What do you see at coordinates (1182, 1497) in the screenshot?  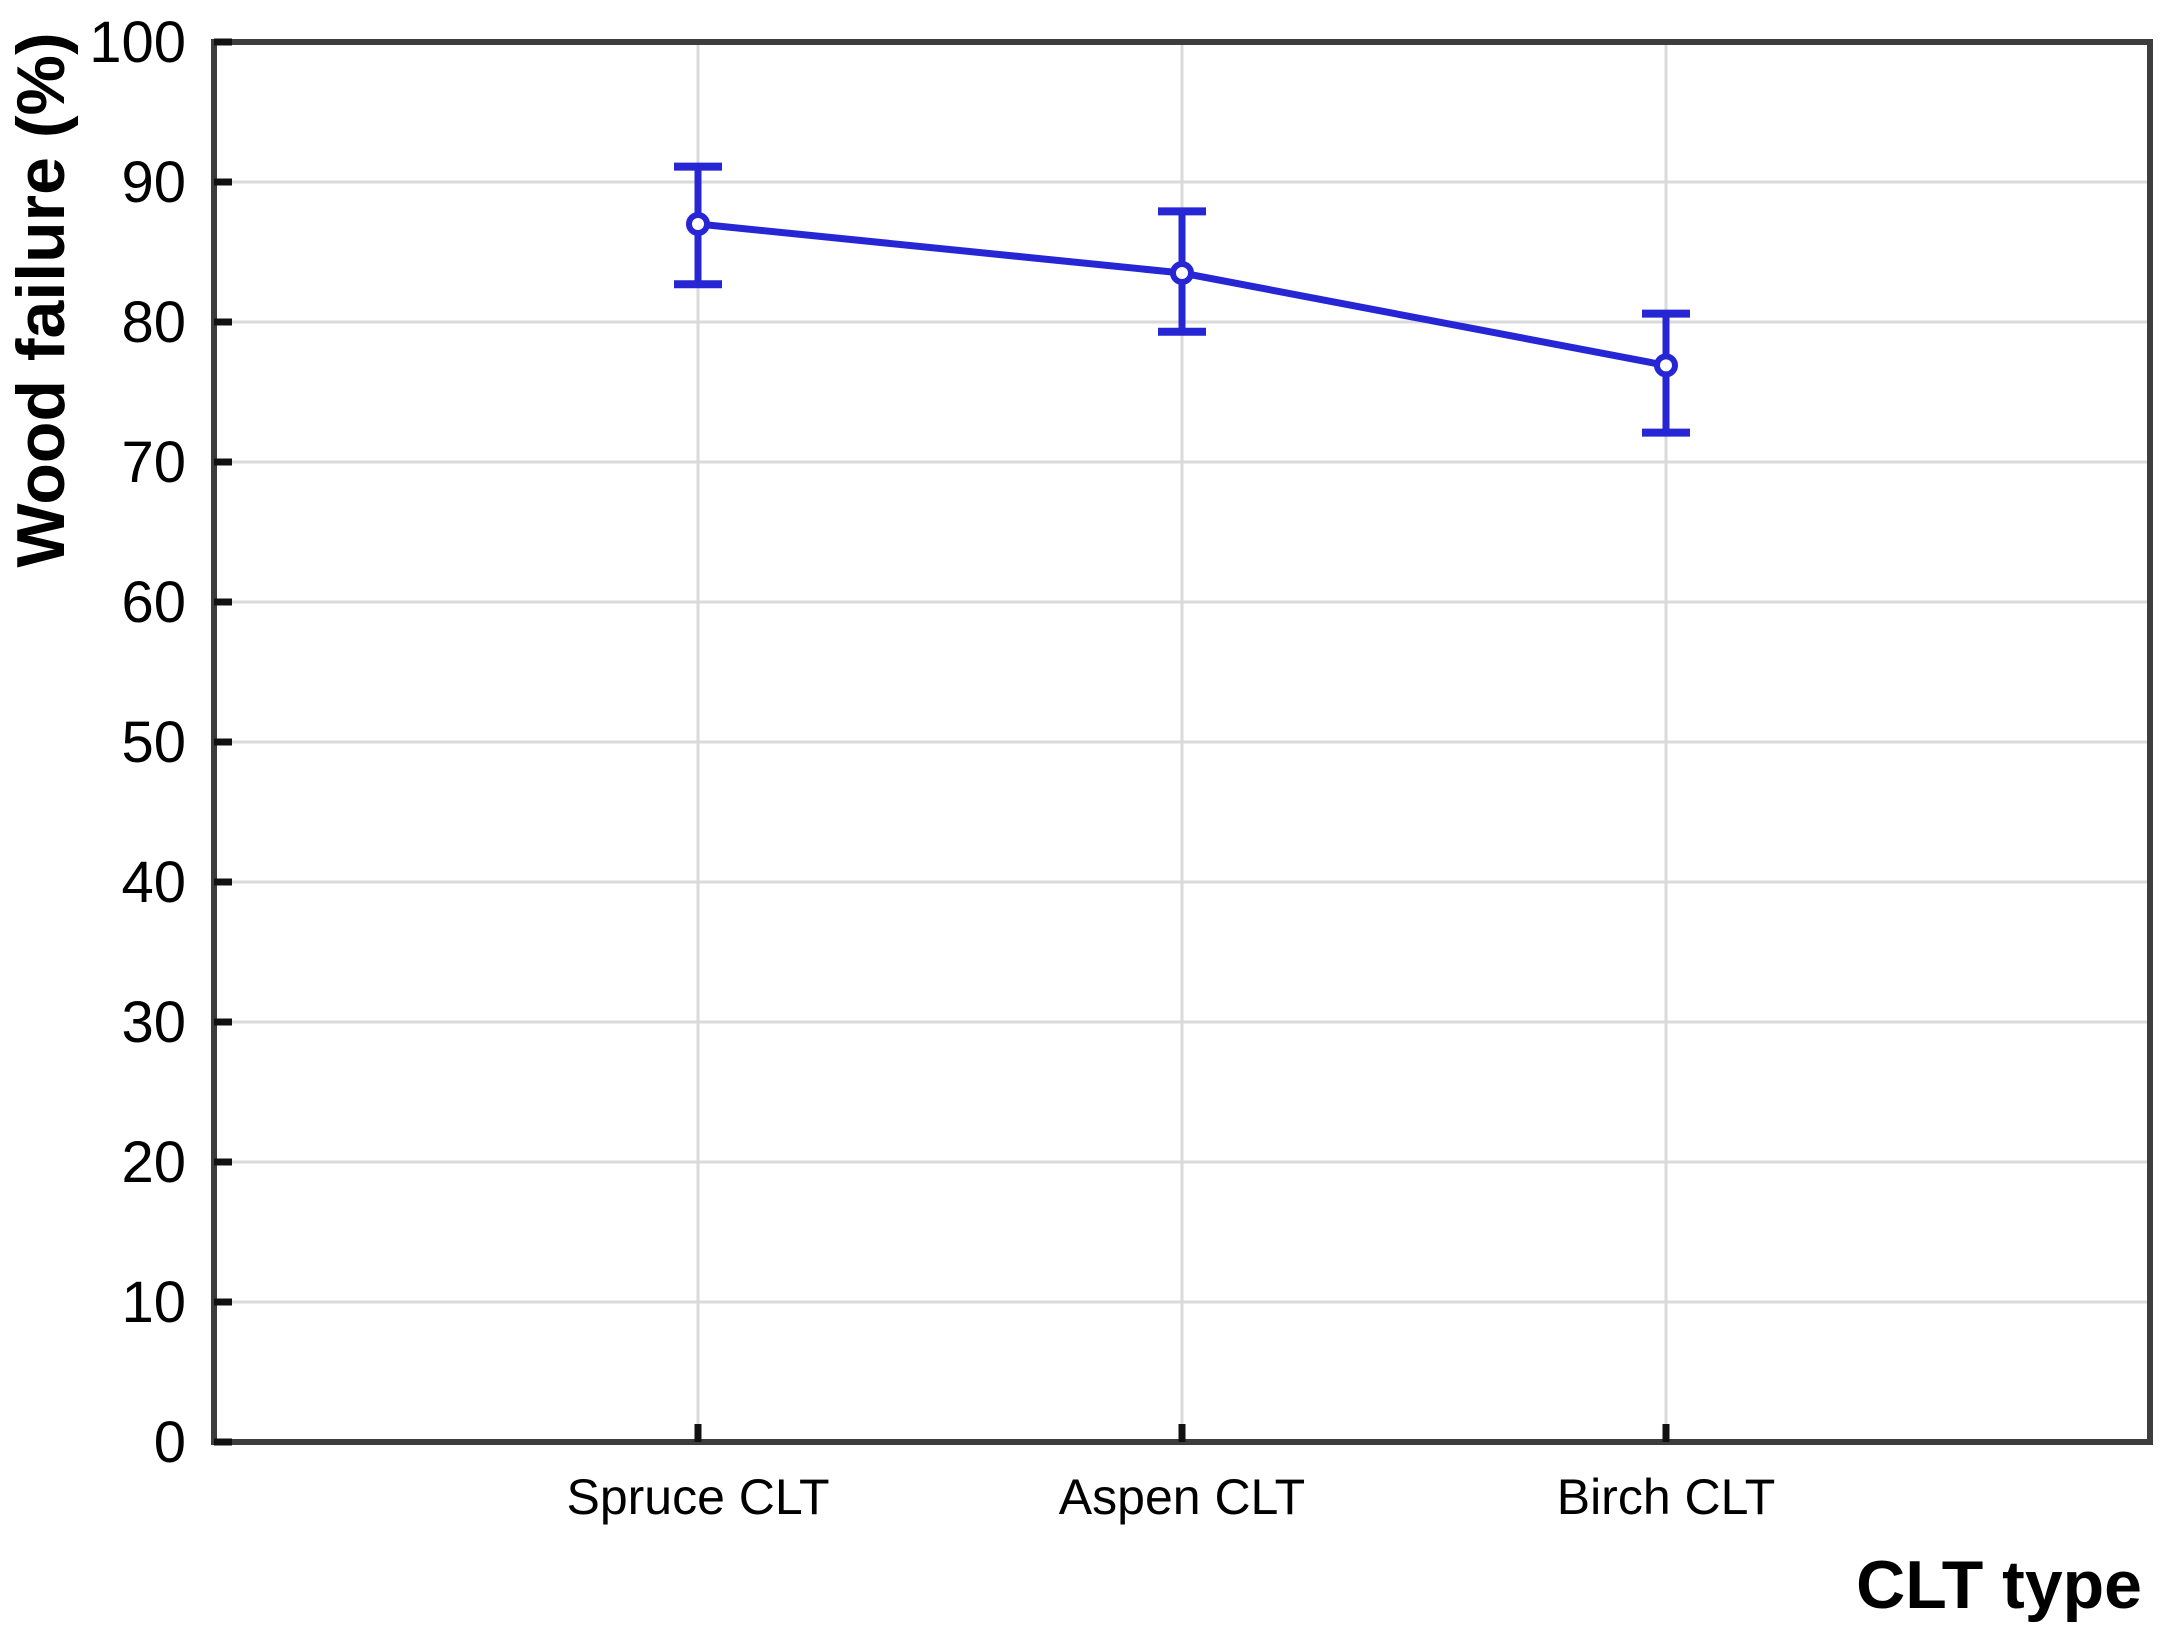 I see `x-tick-label: Aspen CLT` at bounding box center [1182, 1497].